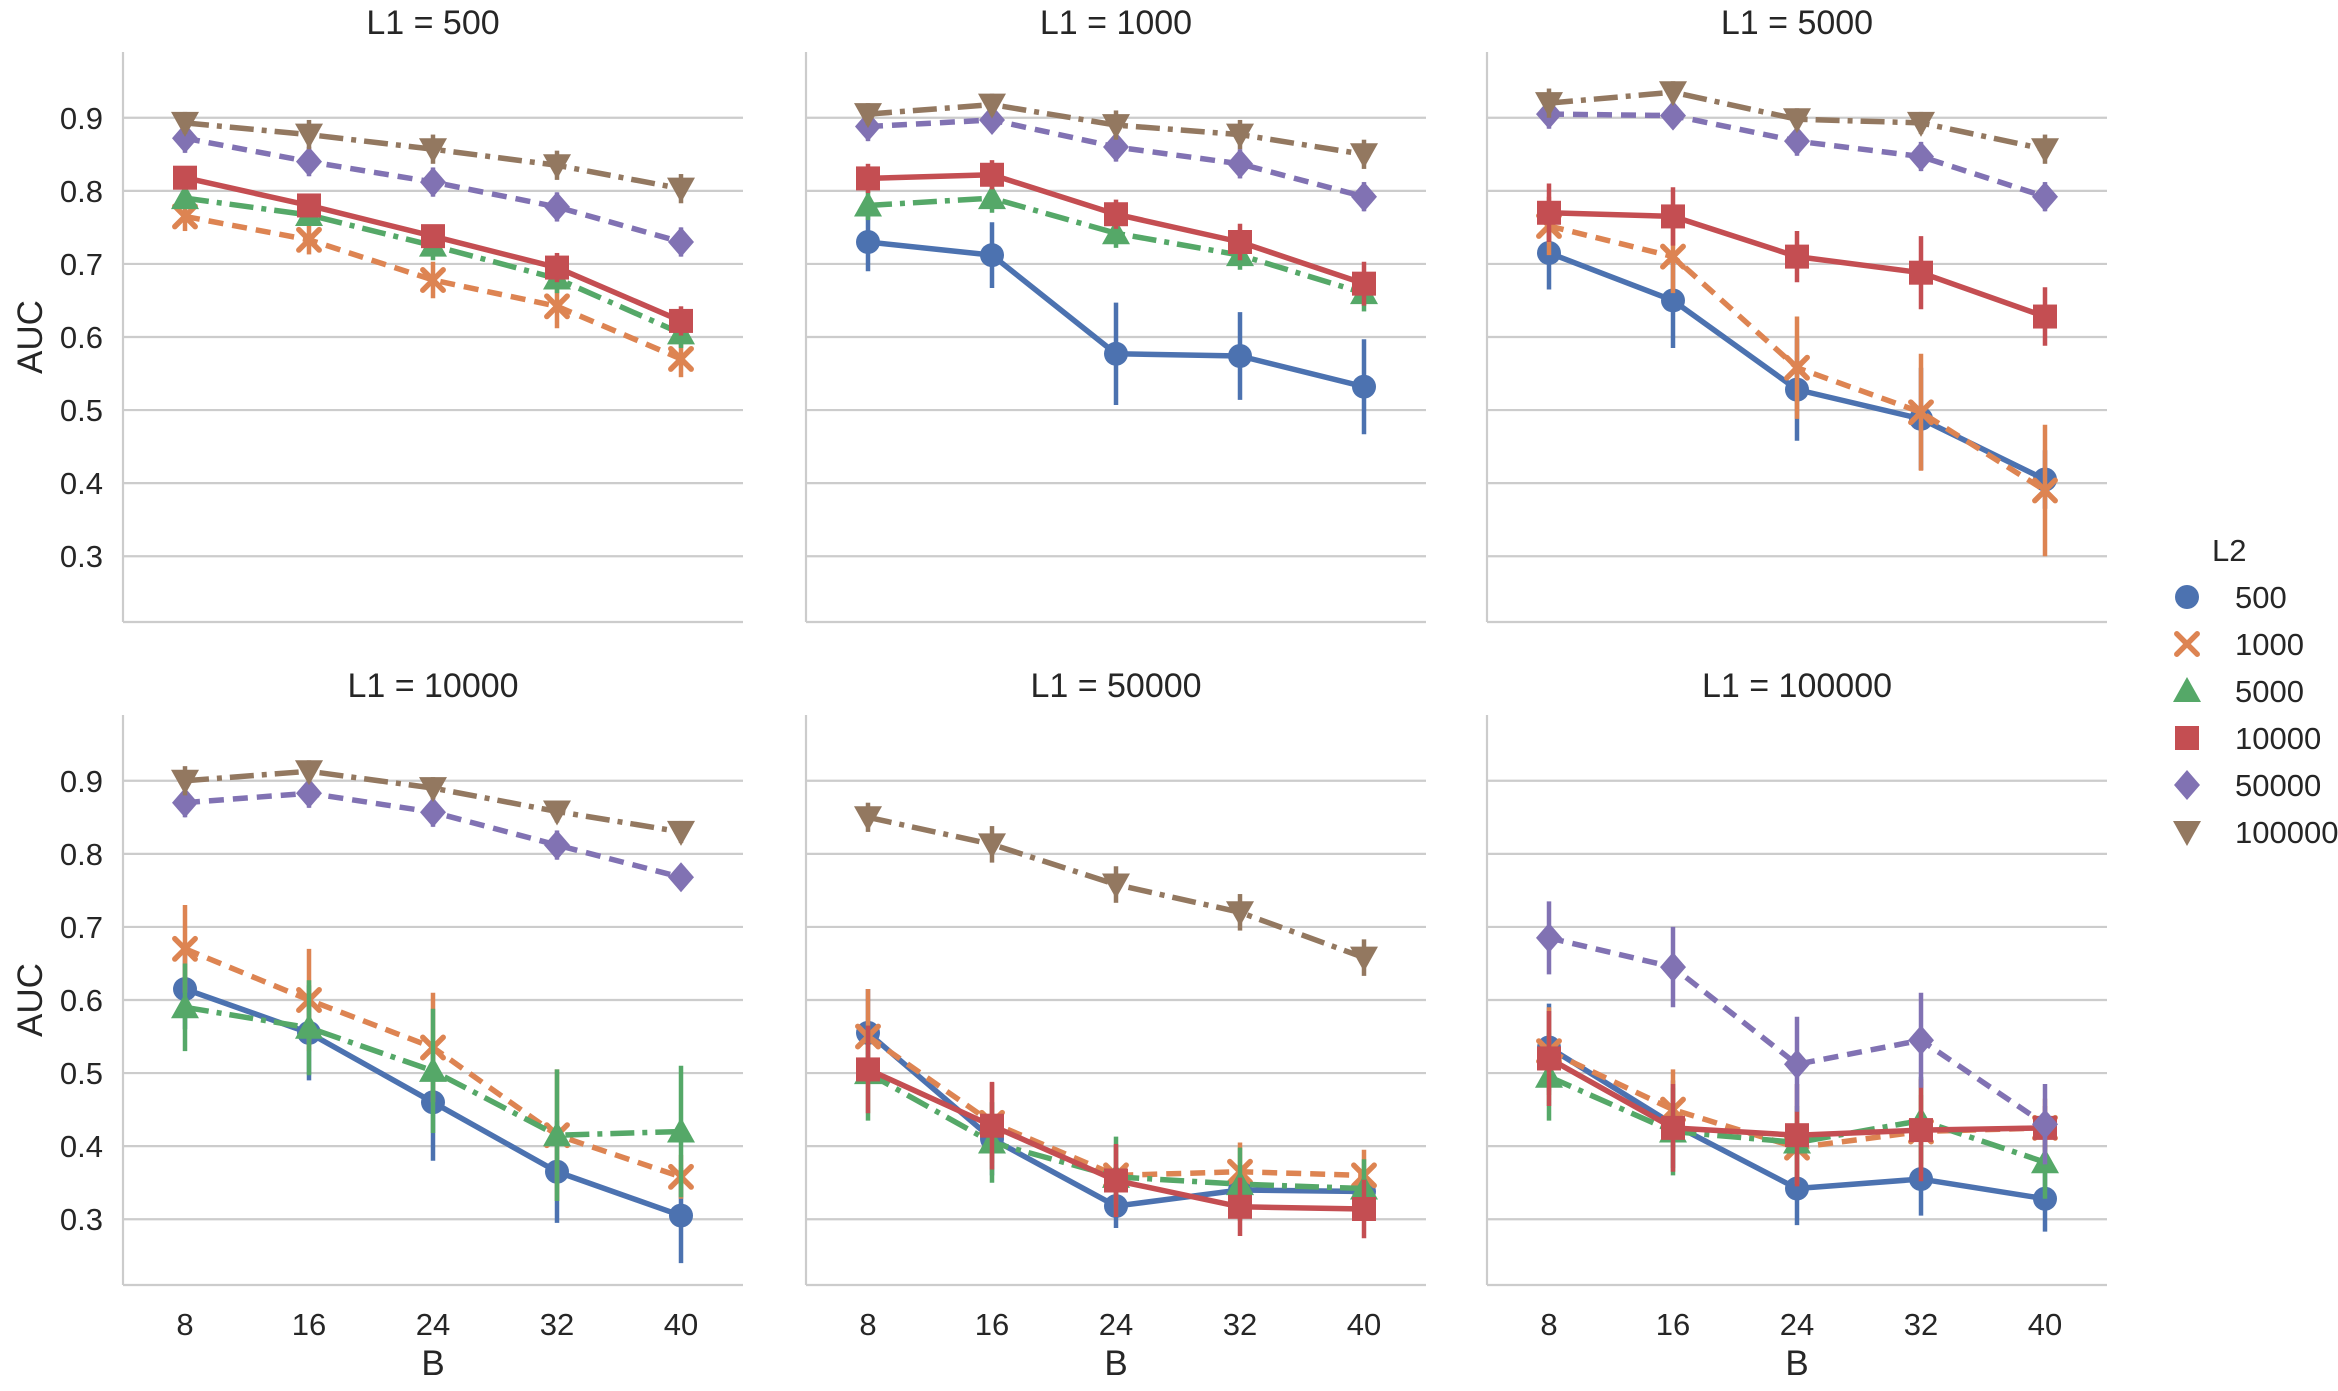  What do you see at coordinates (81, 264) in the screenshot?
I see `y-tick-label: 0.7` at bounding box center [81, 264].